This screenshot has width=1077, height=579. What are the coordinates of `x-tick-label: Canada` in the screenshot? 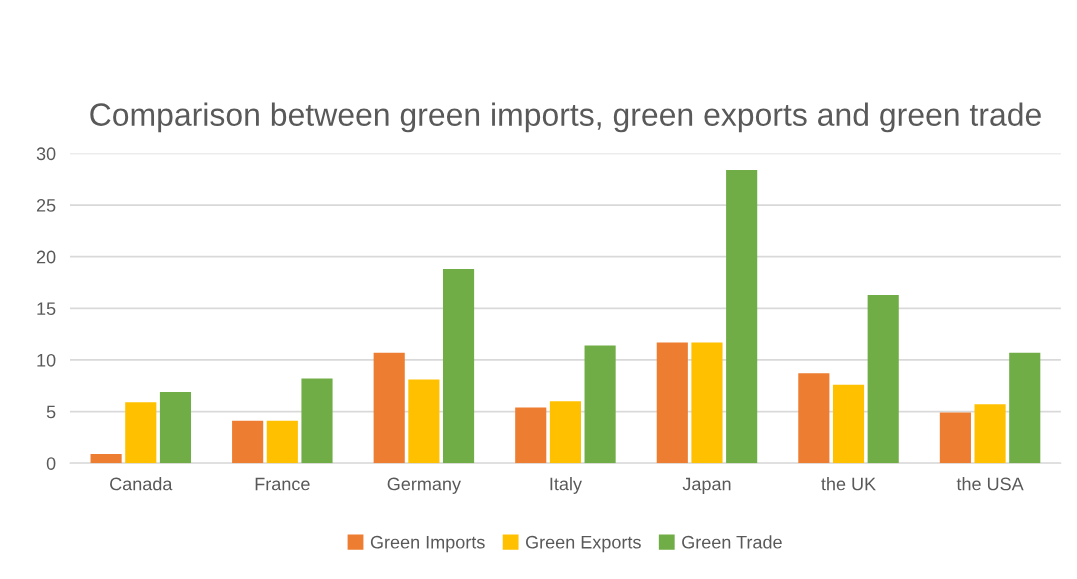 It's located at (141, 484).